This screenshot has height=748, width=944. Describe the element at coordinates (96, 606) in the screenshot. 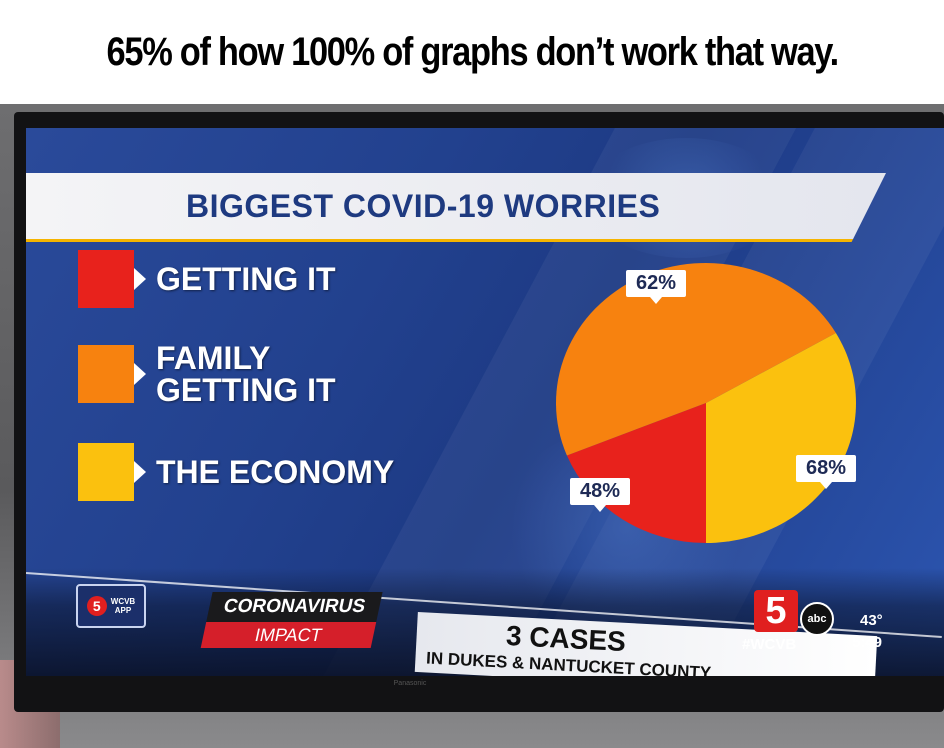

I see `station-number-badge: 5` at that location.